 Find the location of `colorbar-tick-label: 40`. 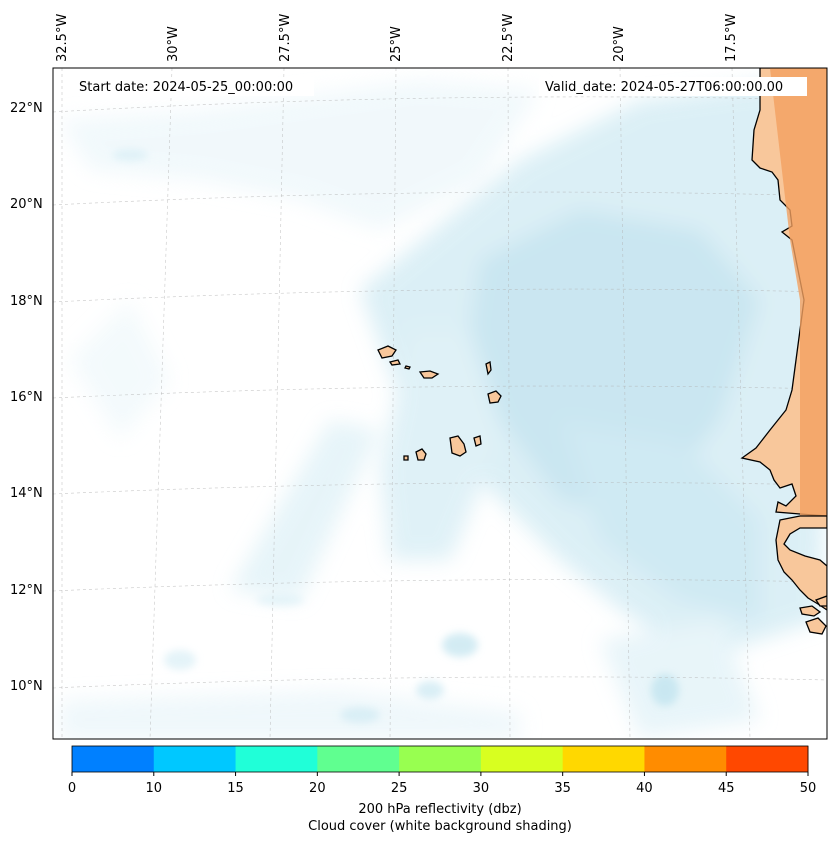

colorbar-tick-label: 40 is located at coordinates (644, 788).